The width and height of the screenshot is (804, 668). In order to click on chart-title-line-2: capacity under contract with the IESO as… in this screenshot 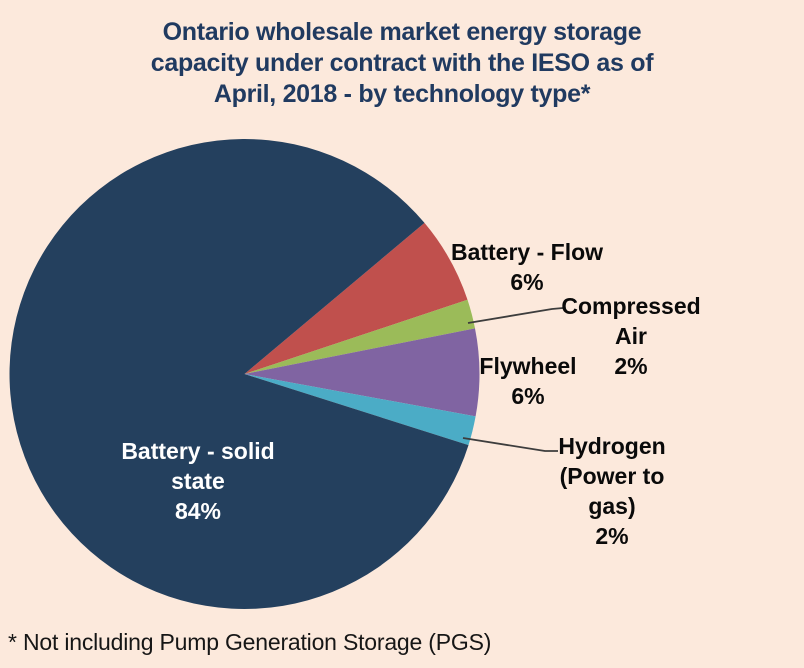, I will do `click(402, 63)`.